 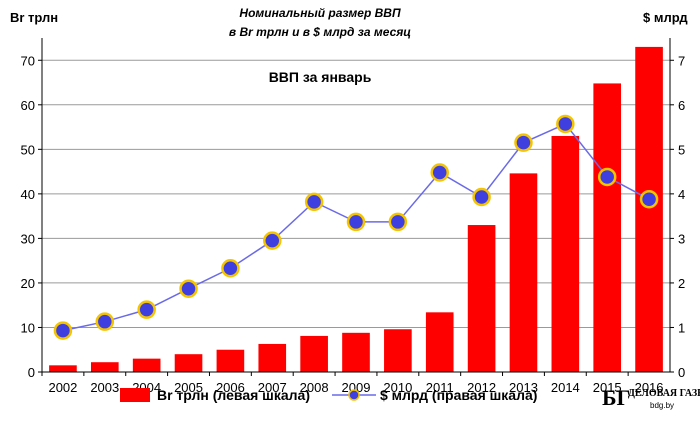 I want to click on legend-line-label: $ млрд (правая шкала), so click(x=458, y=395).